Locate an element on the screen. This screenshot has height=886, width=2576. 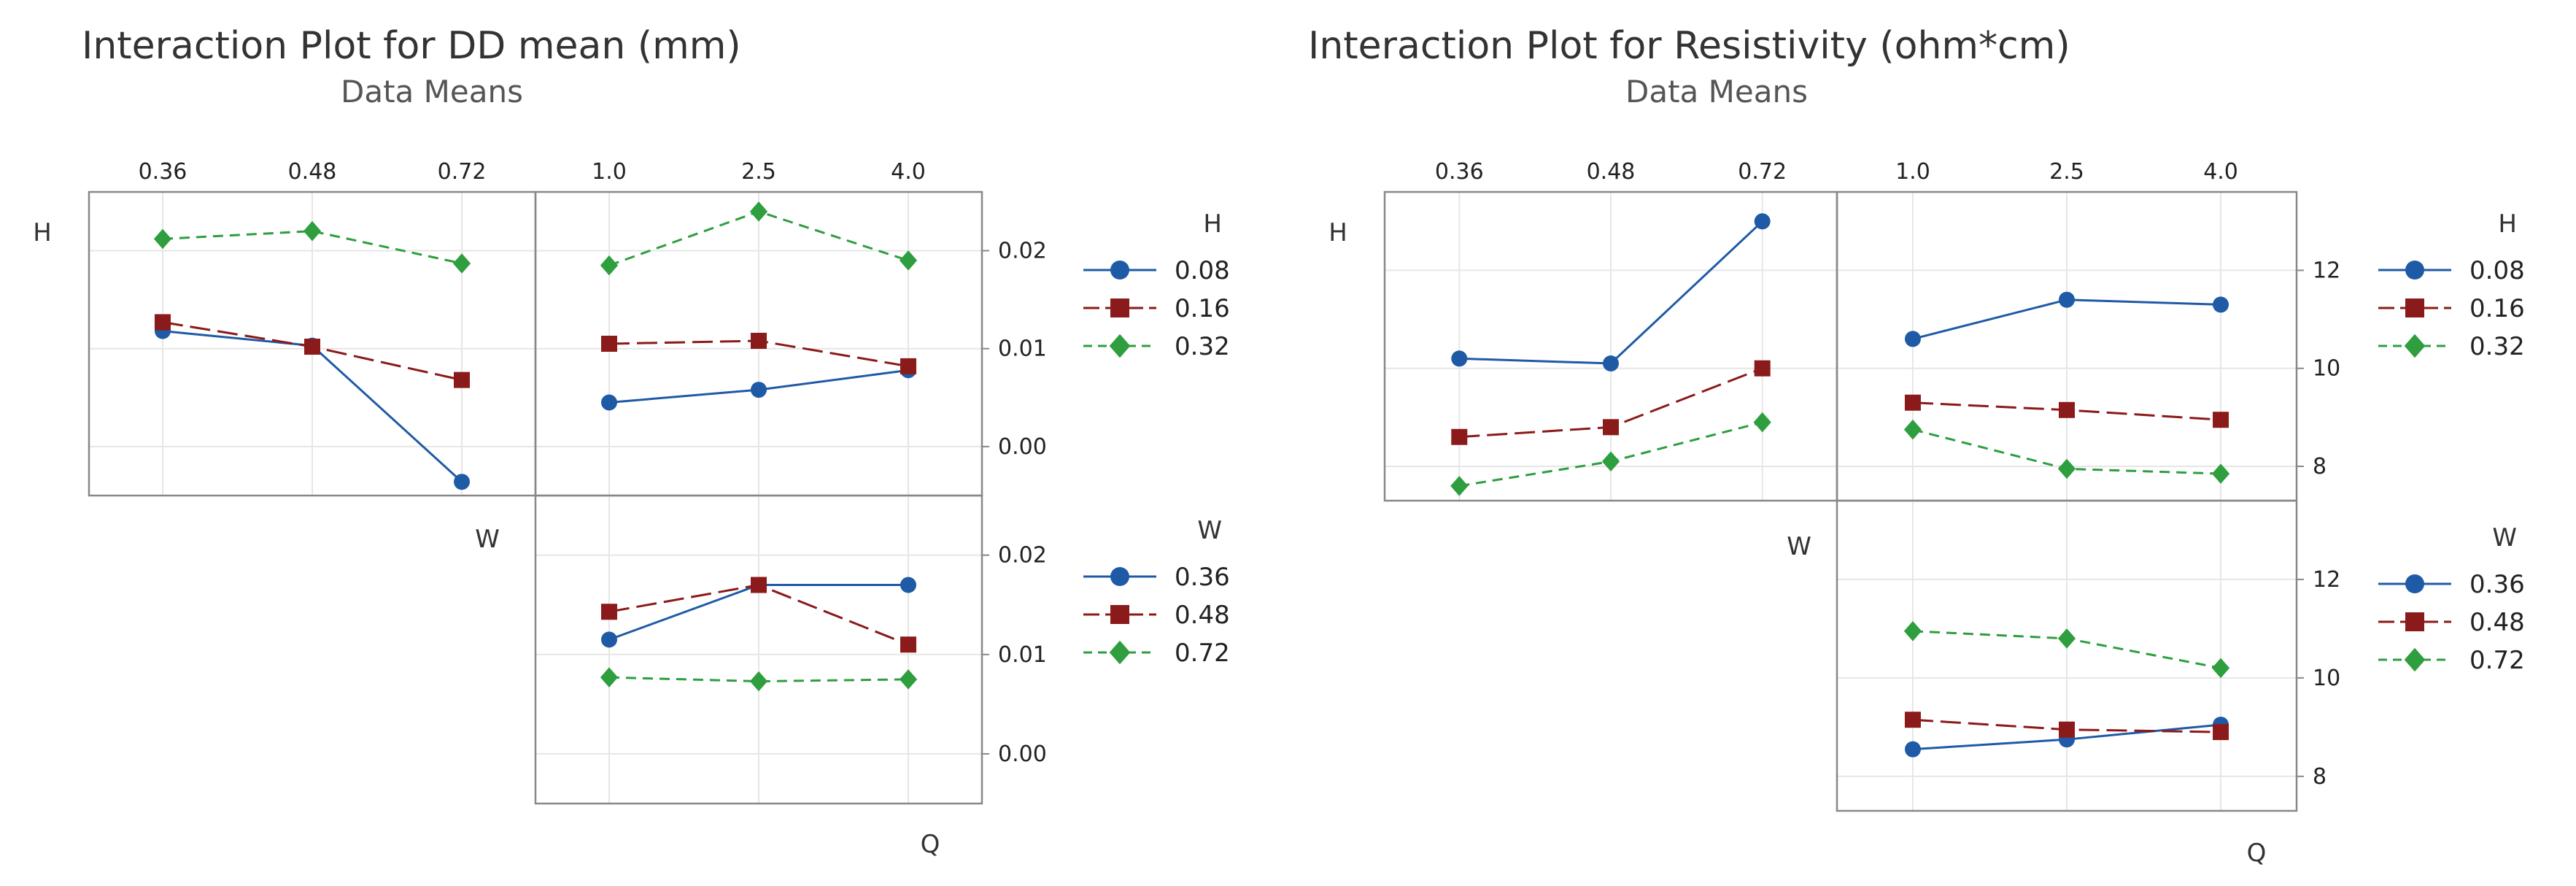
chart1-w-by-q-frame is located at coordinates (758, 649).